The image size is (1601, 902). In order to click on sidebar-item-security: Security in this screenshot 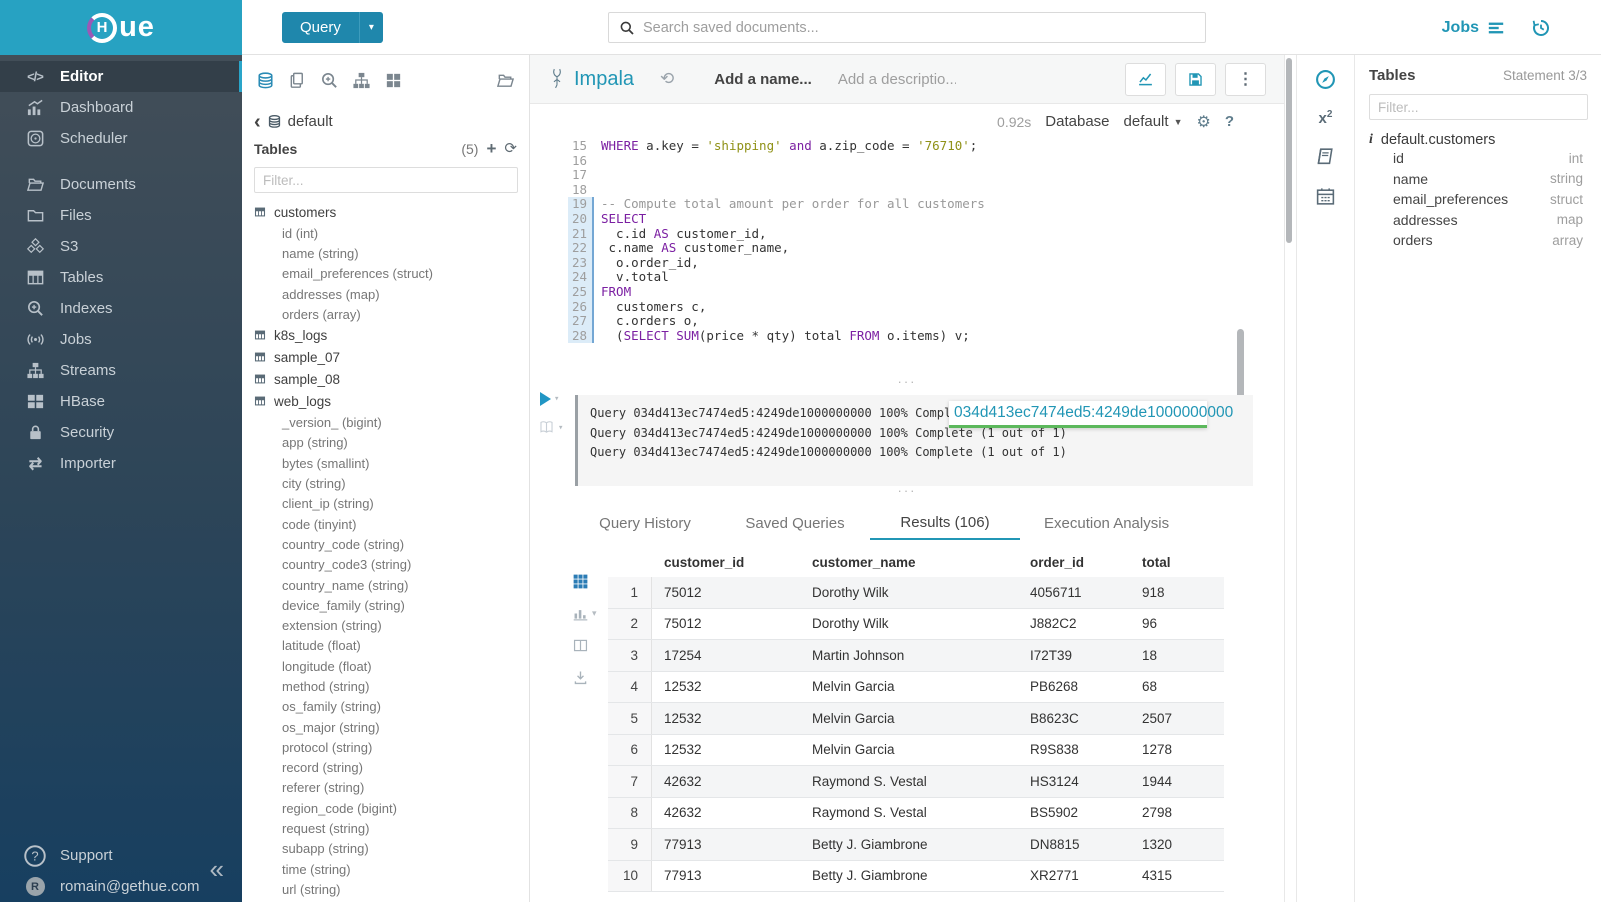, I will do `click(121, 432)`.